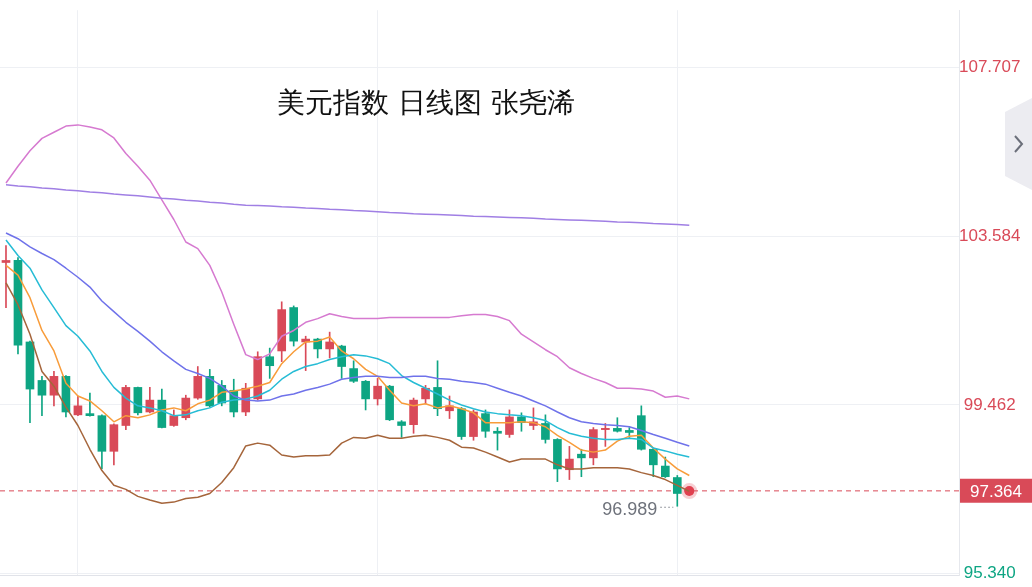 This screenshot has width=1032, height=587. What do you see at coordinates (630, 509) in the screenshot?
I see `annotation: 96.989` at bounding box center [630, 509].